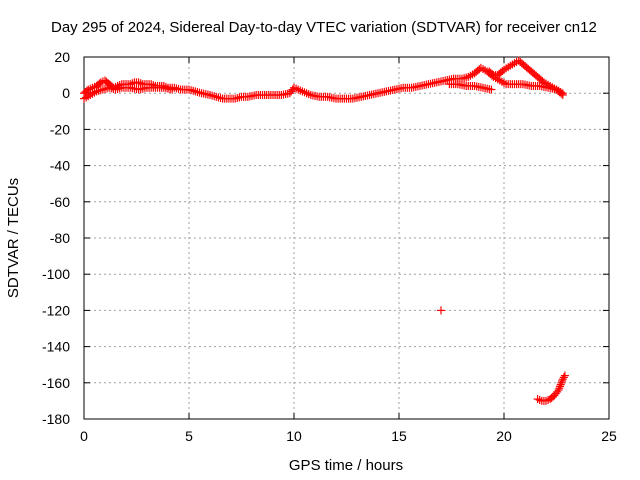  What do you see at coordinates (504, 436) in the screenshot?
I see `x-tick-label: 20` at bounding box center [504, 436].